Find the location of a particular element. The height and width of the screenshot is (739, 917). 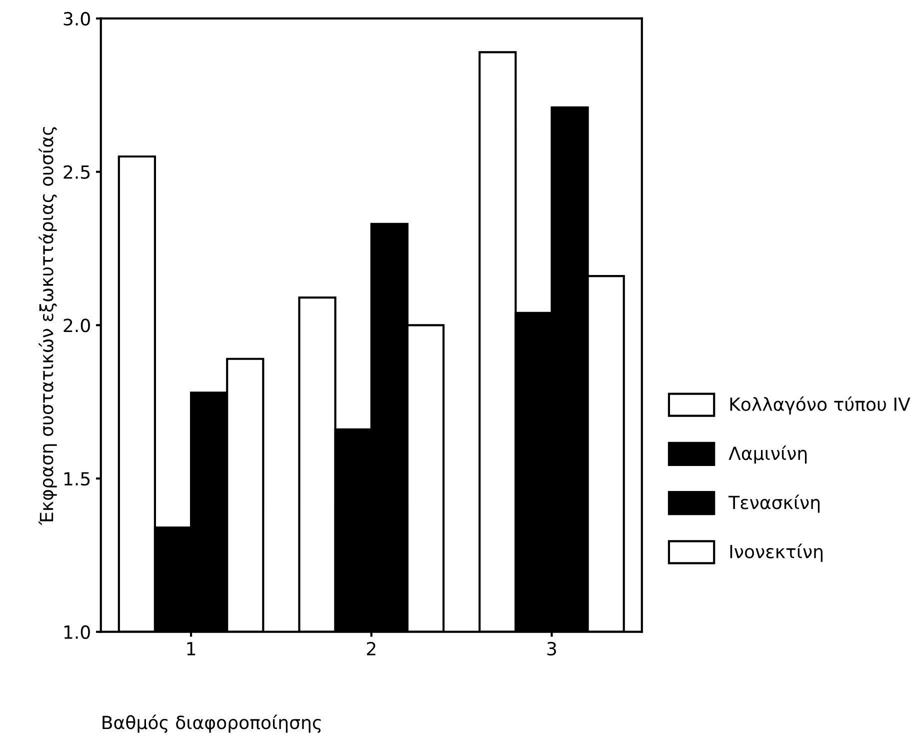

y-tick-label: 3.0 is located at coordinates (77, 19).